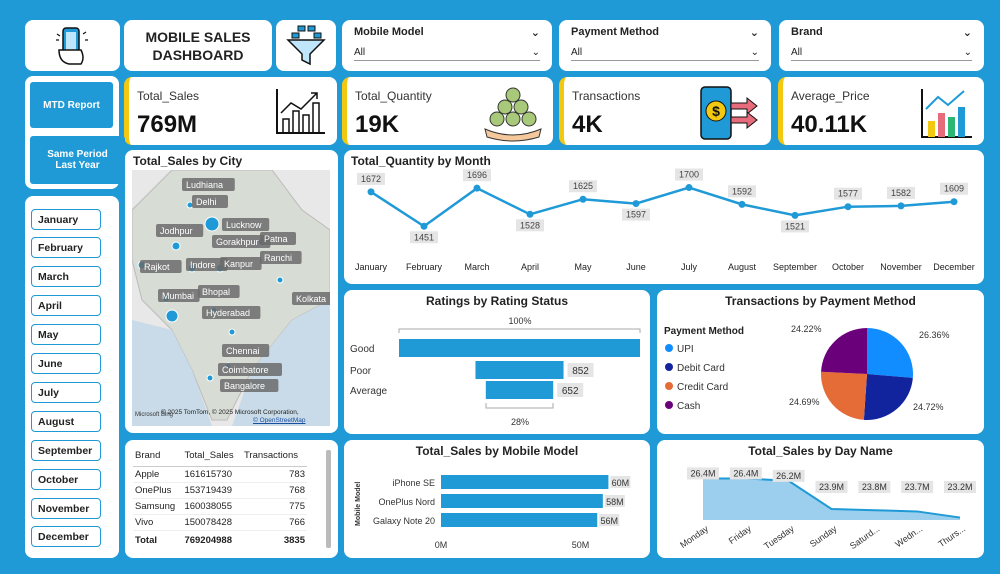 The width and height of the screenshot is (1000, 574). Describe the element at coordinates (946, 113) in the screenshot. I see `rising-bars-icon` at that location.